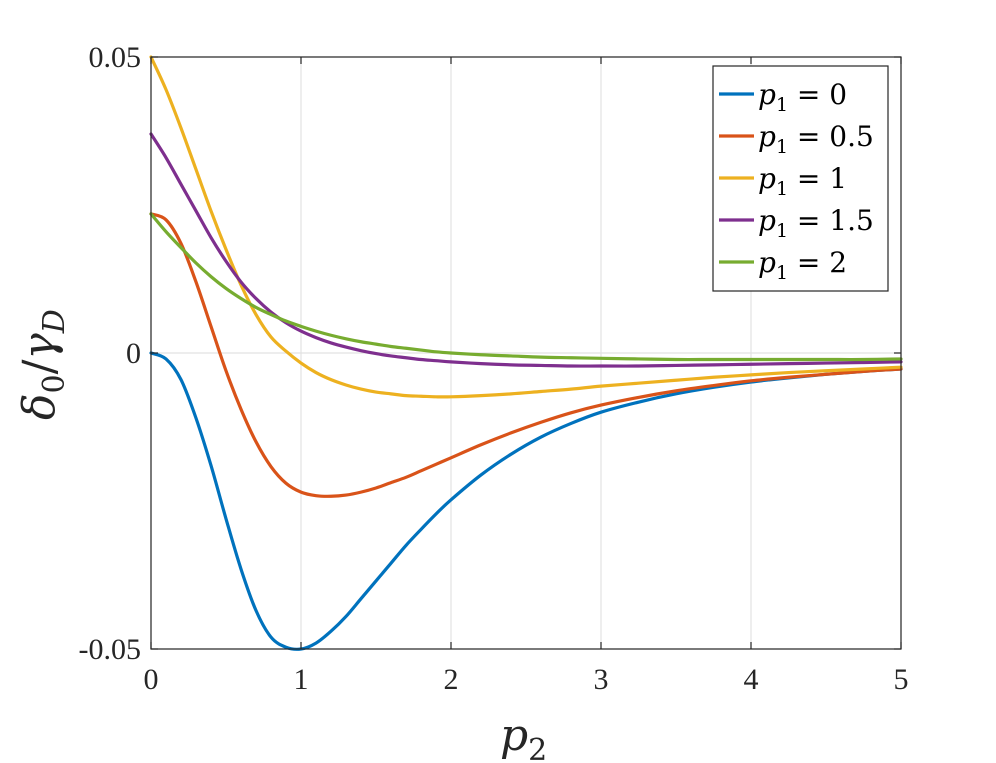  I want to click on y-tick-label: 0.05, so click(115, 57).